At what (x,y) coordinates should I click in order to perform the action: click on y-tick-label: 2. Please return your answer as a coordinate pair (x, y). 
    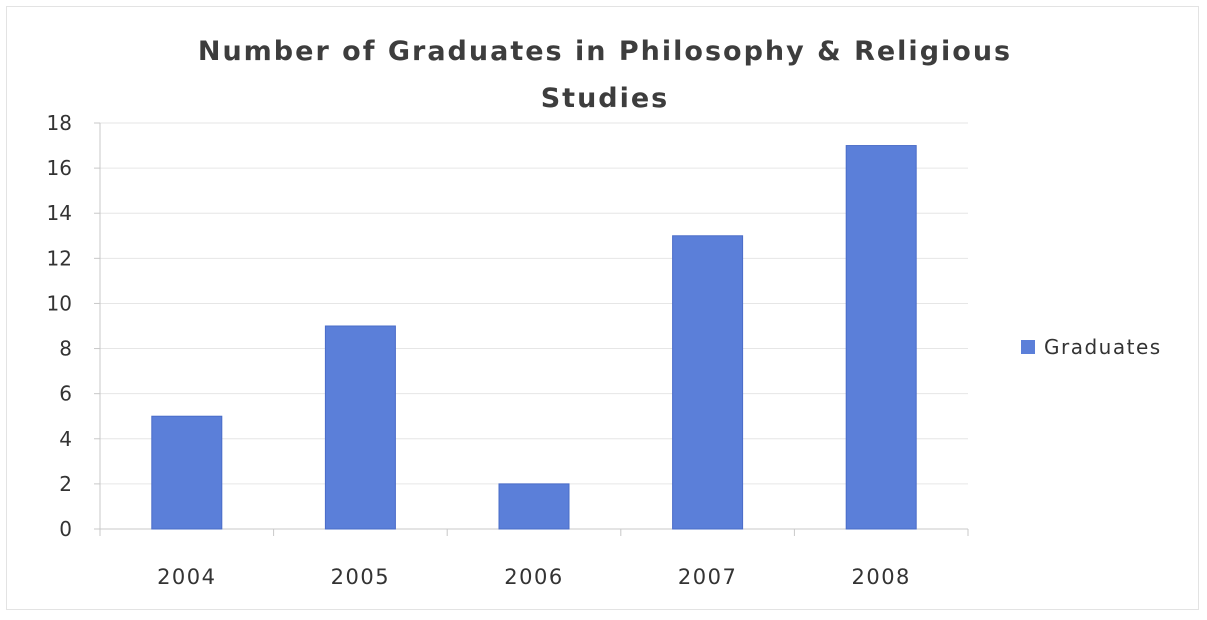
    Looking at the image, I should click on (65, 484).